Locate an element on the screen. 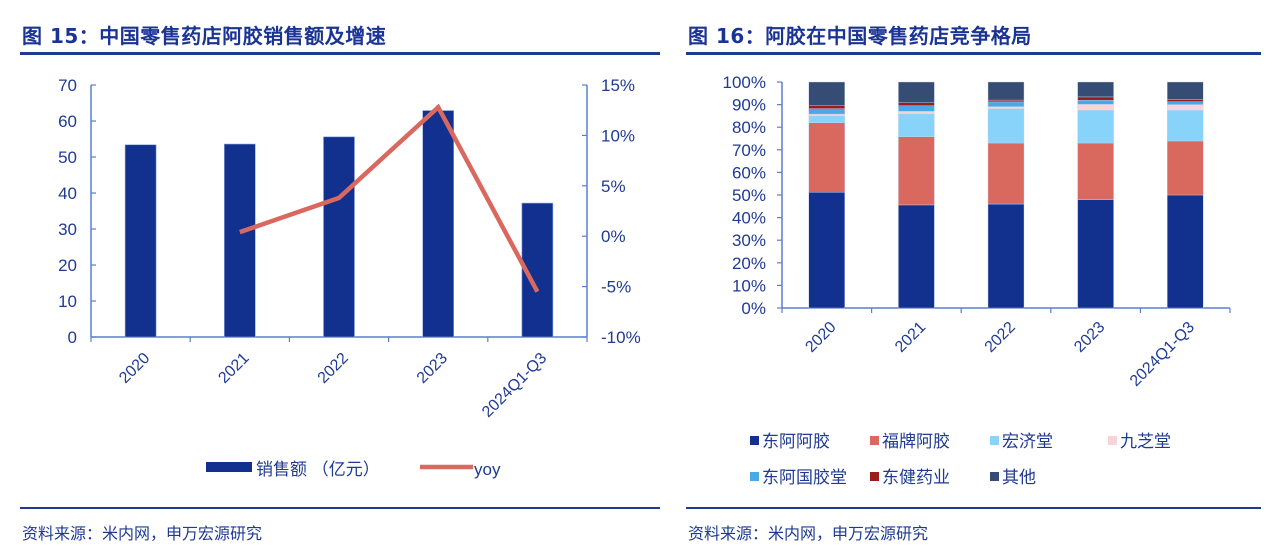 This screenshot has height=557, width=1269. segment-福牌阿胶-2021 is located at coordinates (916, 171).